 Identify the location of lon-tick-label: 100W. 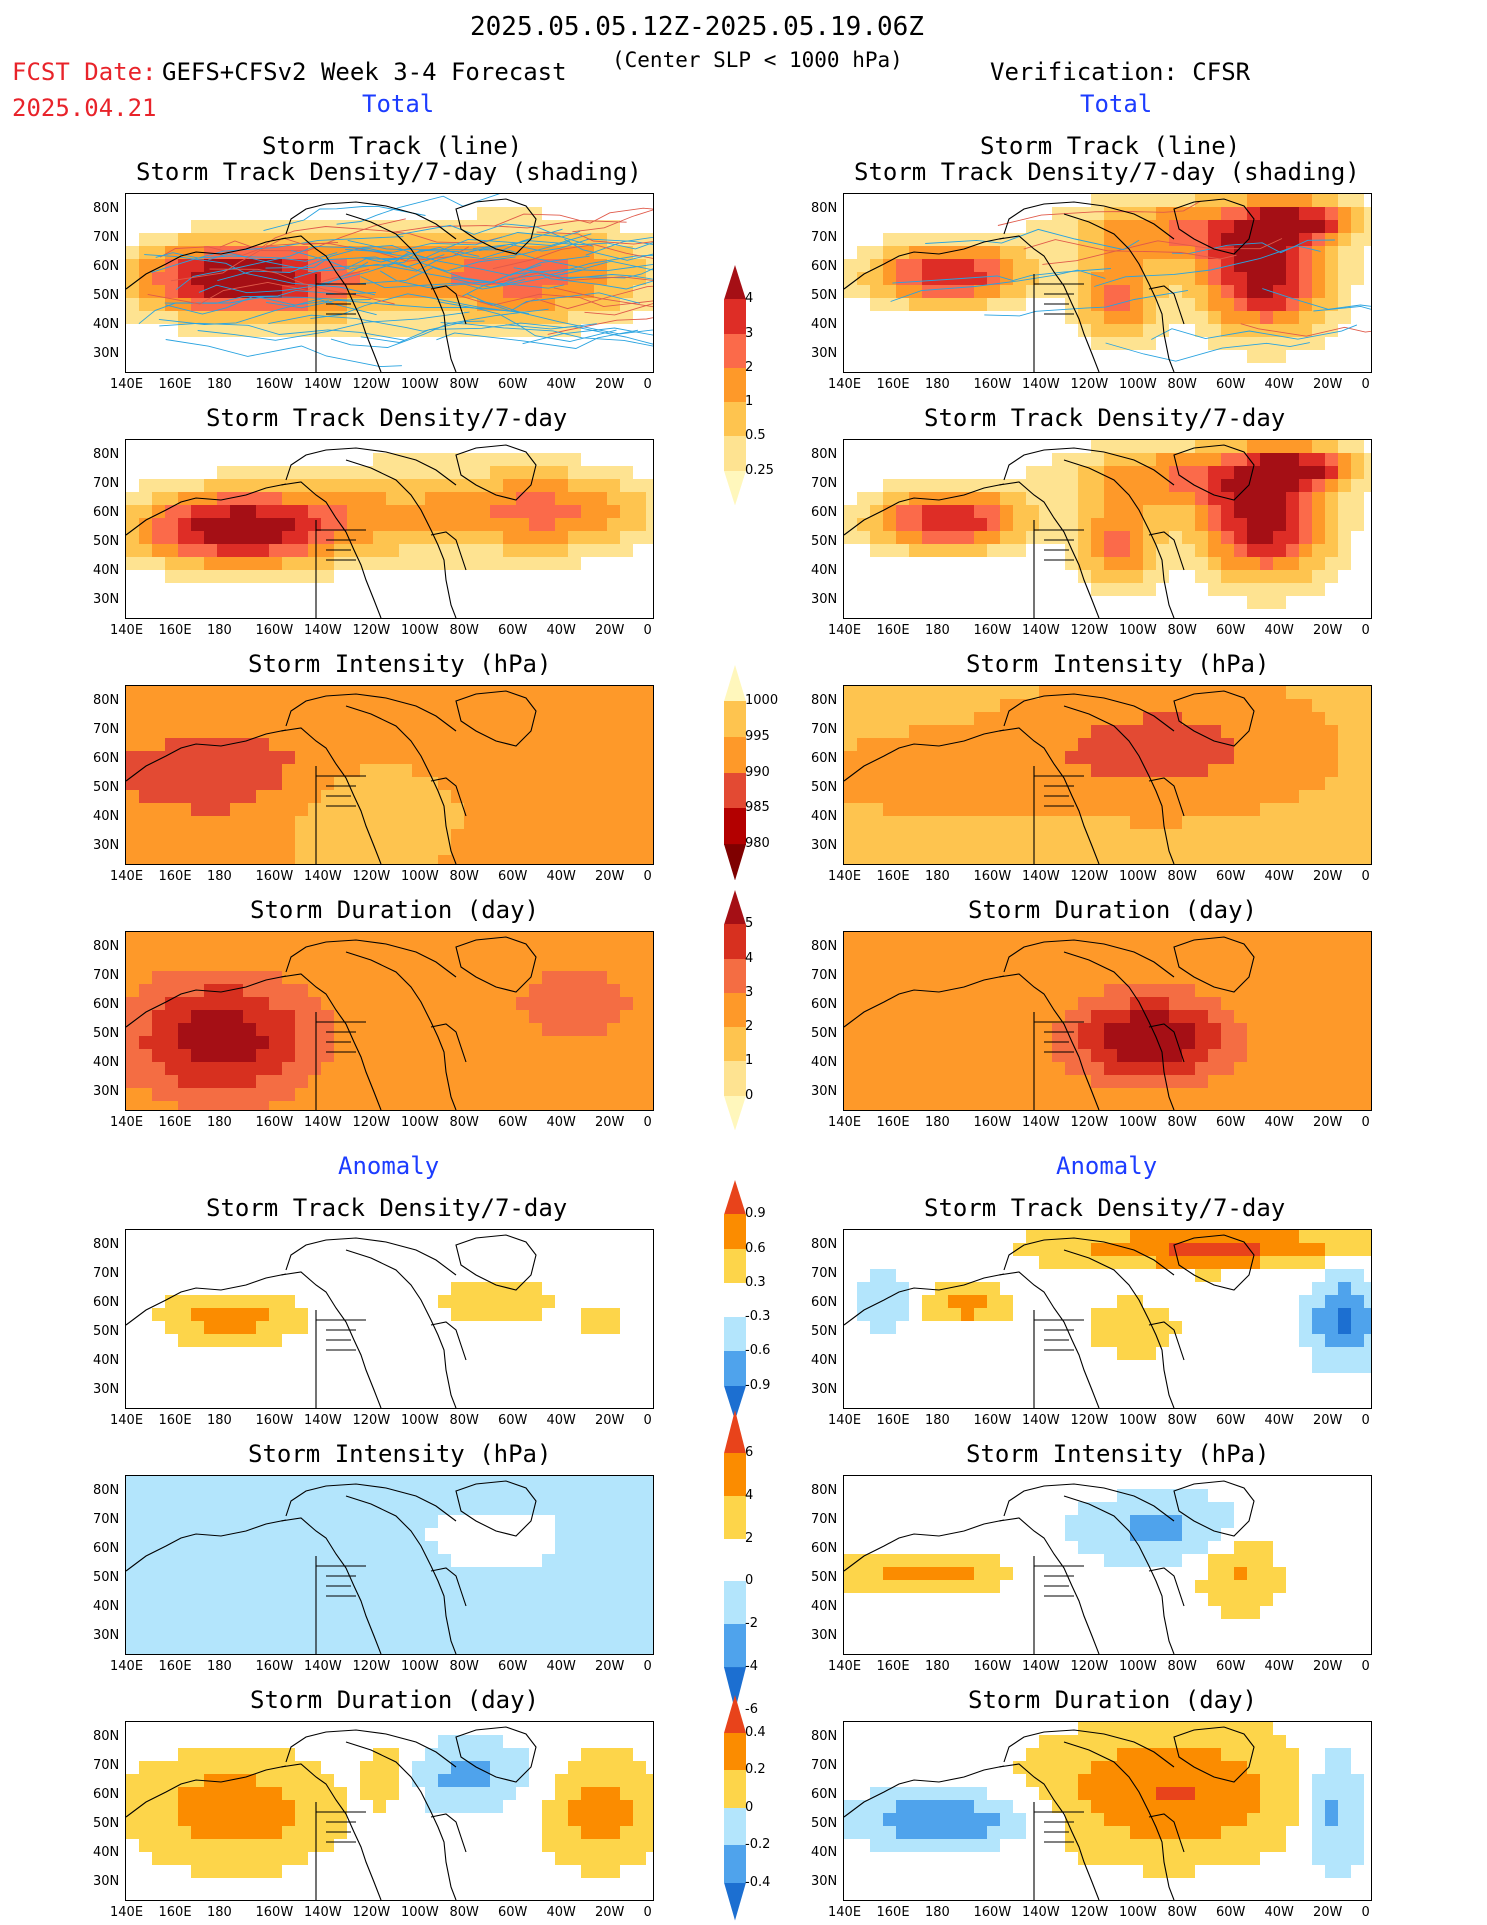
(420, 1420).